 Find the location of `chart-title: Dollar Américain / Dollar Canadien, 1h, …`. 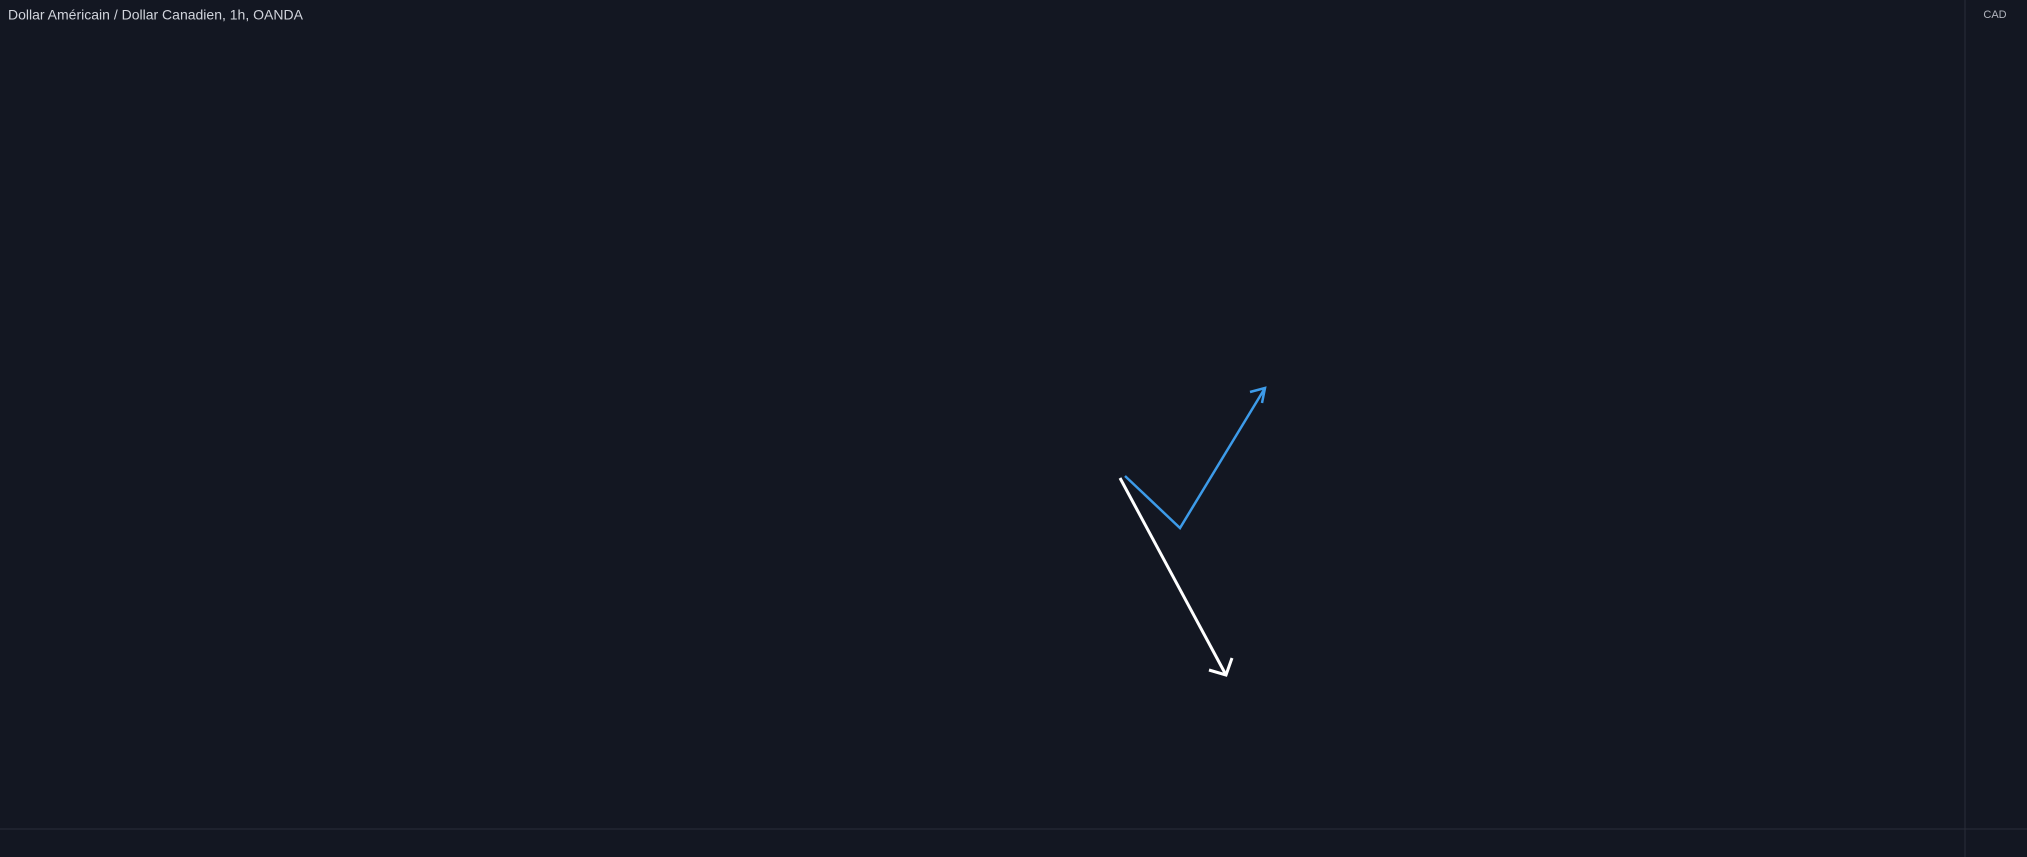

chart-title: Dollar Américain / Dollar Canadien, 1h, … is located at coordinates (156, 15).